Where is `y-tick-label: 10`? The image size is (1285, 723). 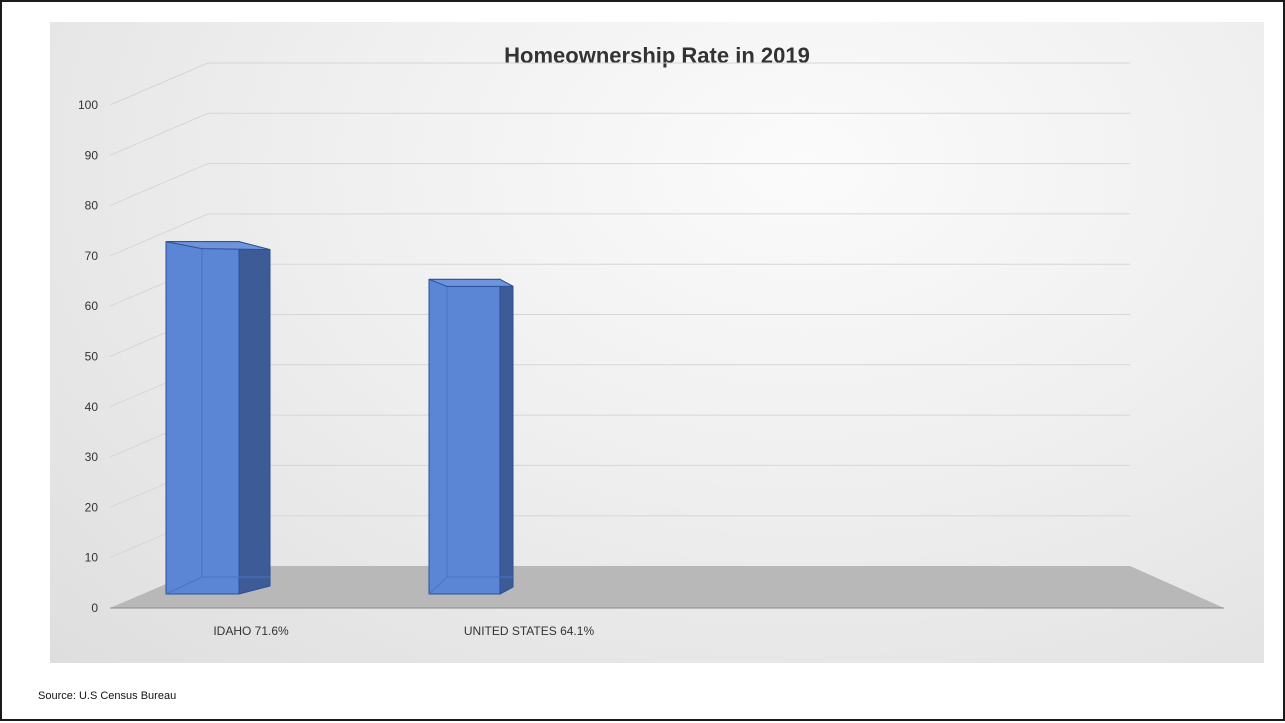
y-tick-label: 10 is located at coordinates (92, 558).